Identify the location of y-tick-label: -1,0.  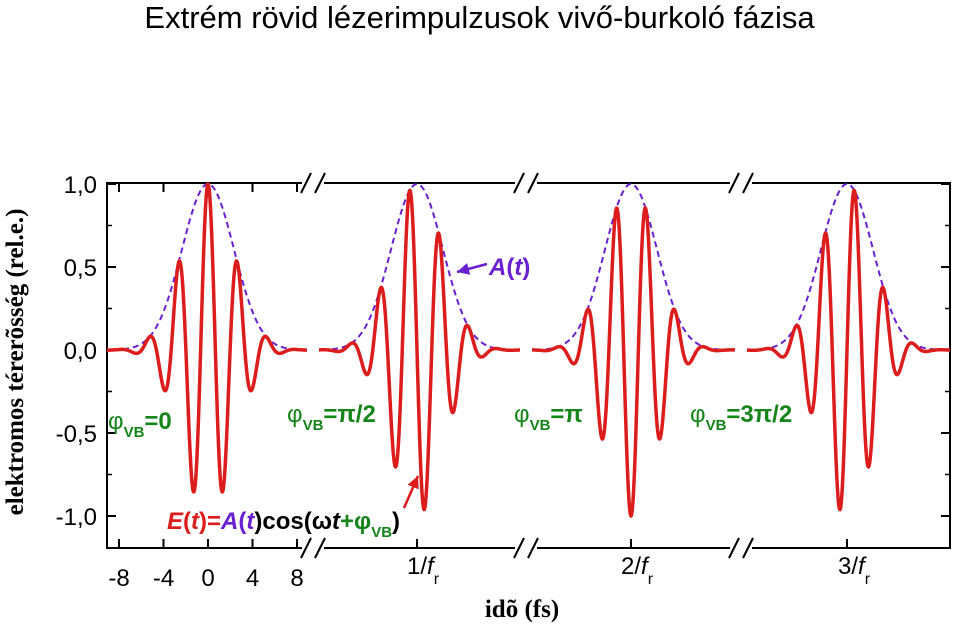
(76, 517).